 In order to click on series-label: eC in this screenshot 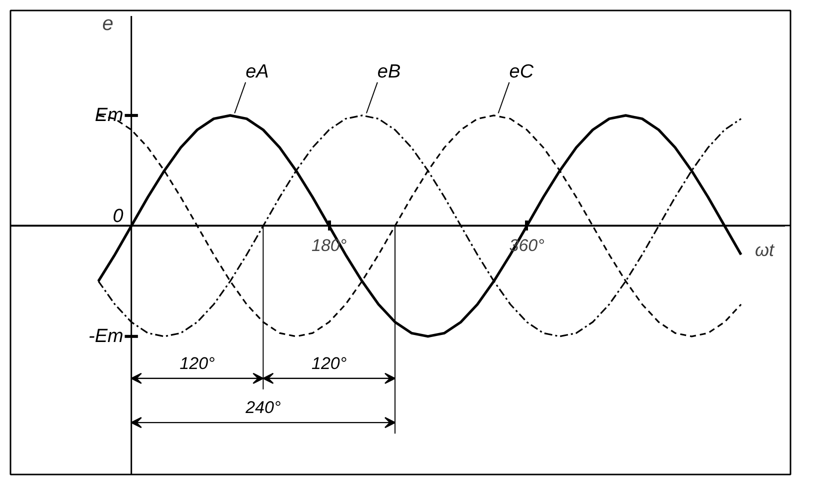, I will do `click(521, 71)`.